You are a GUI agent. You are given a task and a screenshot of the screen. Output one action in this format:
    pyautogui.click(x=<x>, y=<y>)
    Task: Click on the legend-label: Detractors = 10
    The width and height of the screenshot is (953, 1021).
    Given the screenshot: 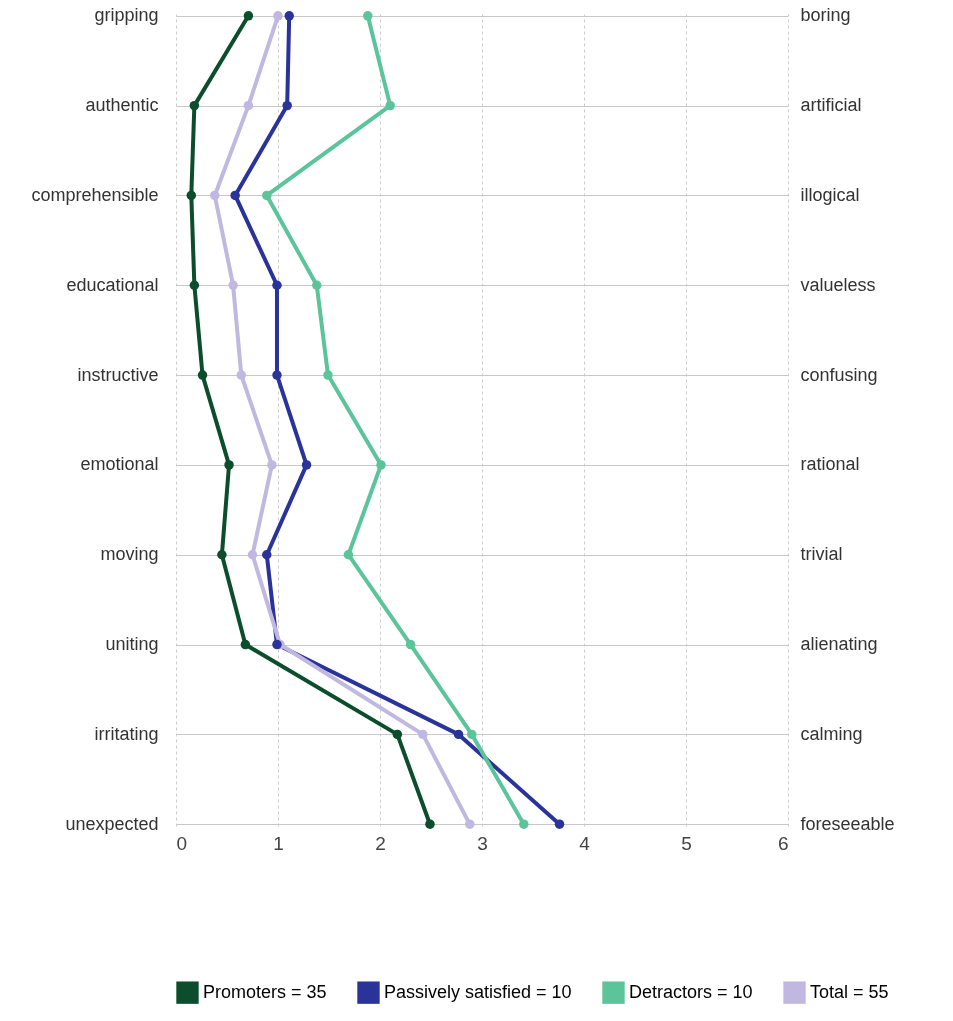 What is the action you would take?
    pyautogui.click(x=691, y=991)
    